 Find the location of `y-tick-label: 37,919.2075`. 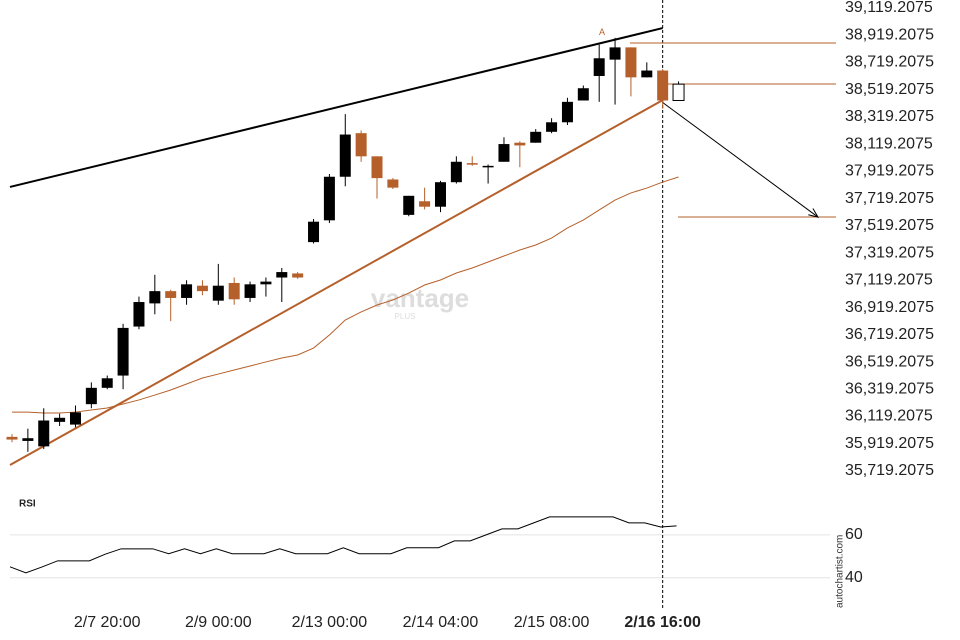

y-tick-label: 37,919.2075 is located at coordinates (889, 171).